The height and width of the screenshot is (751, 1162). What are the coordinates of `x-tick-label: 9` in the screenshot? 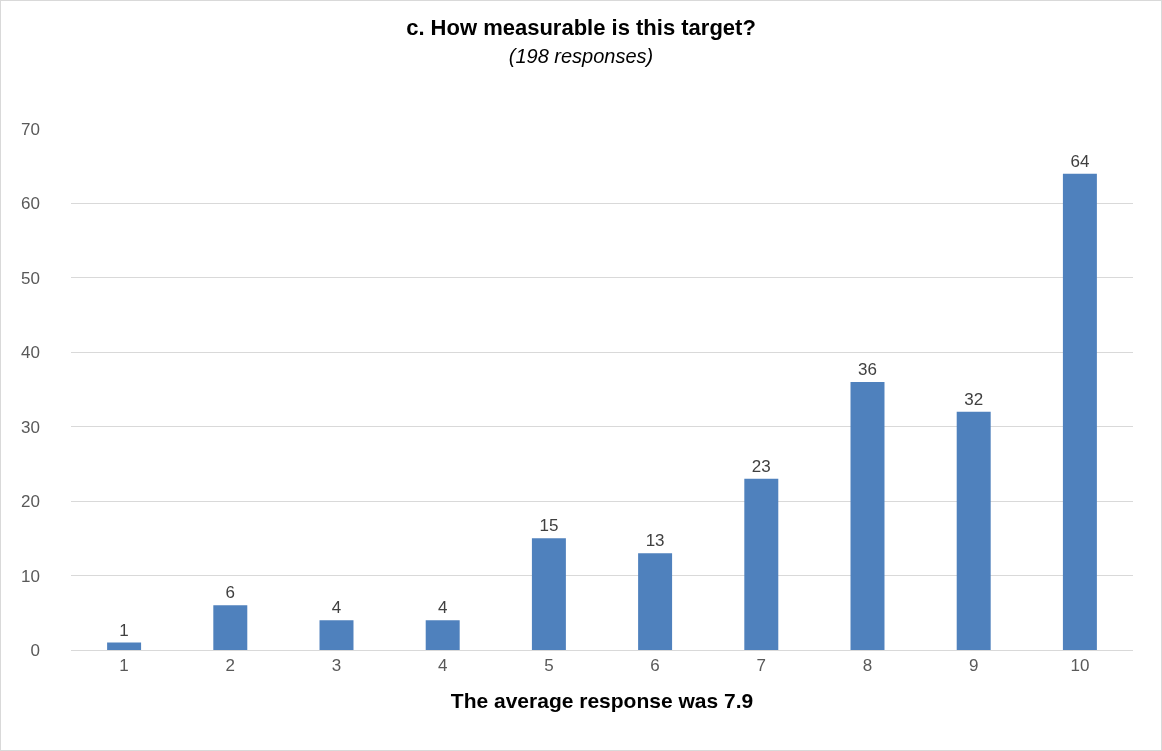 It's located at (973, 666).